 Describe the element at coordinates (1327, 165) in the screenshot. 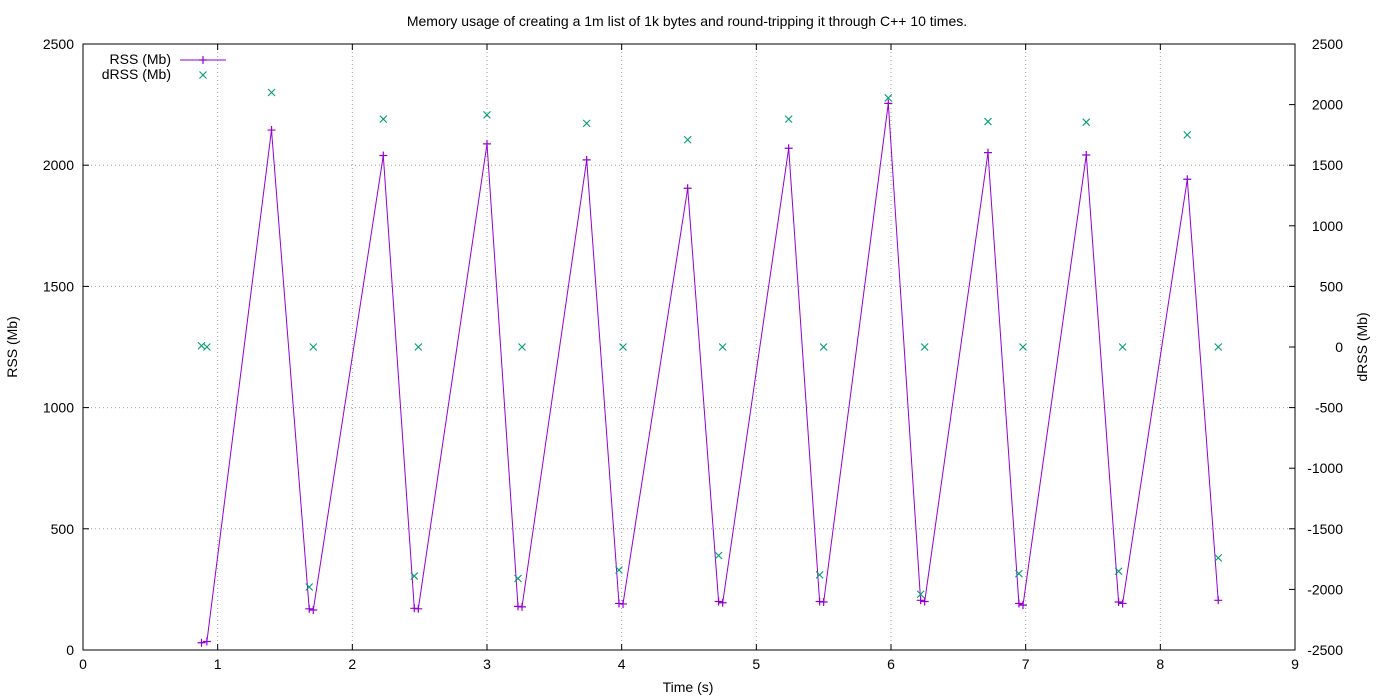

I see `y2-tick-label: 1500` at that location.